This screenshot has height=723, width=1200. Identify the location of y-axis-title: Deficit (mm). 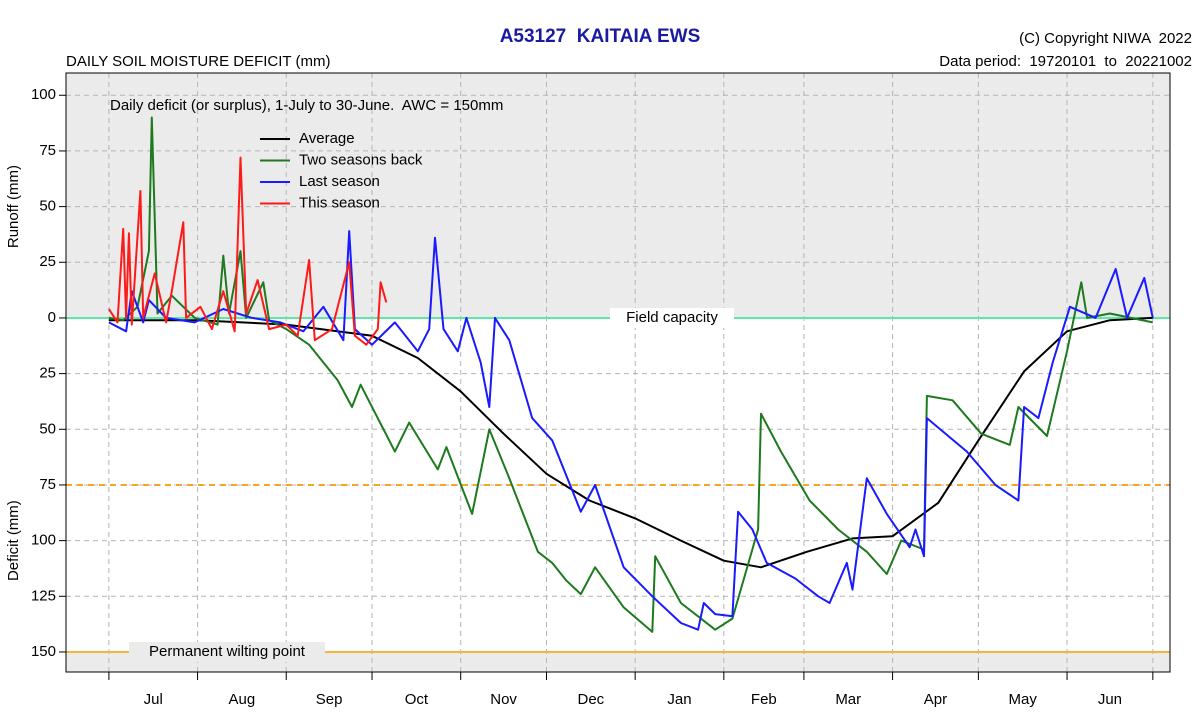
(13, 540).